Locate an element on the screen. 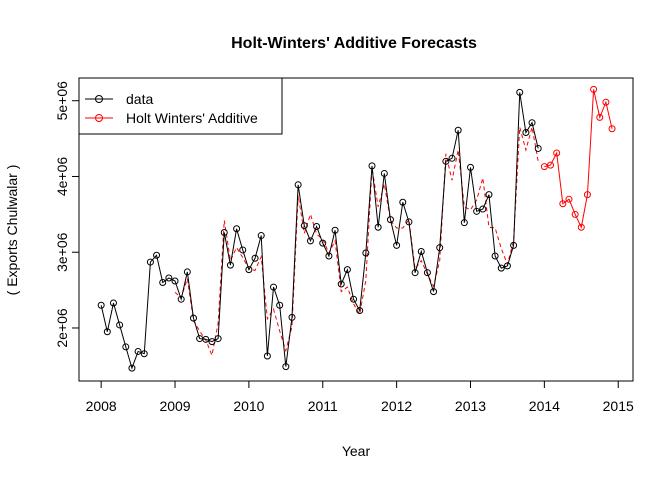 Image resolution: width=672 pixels, height=480 pixels. legend-label-forecast: Holt Winters' Additive is located at coordinates (192, 118).